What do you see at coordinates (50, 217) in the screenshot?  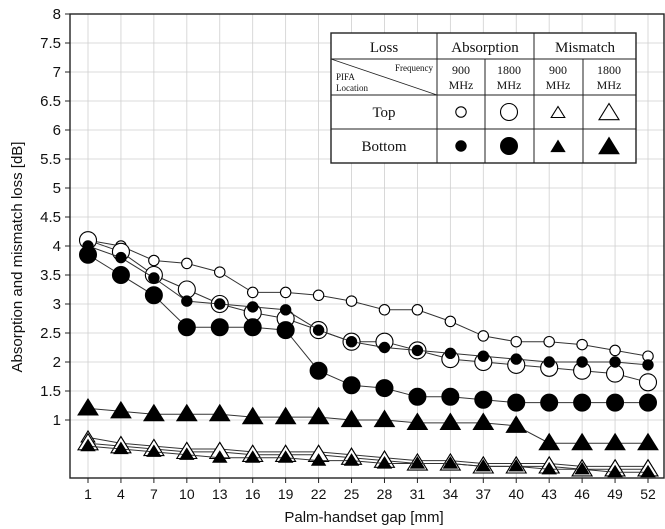 I see `y-tick-label: 4.5` at bounding box center [50, 217].